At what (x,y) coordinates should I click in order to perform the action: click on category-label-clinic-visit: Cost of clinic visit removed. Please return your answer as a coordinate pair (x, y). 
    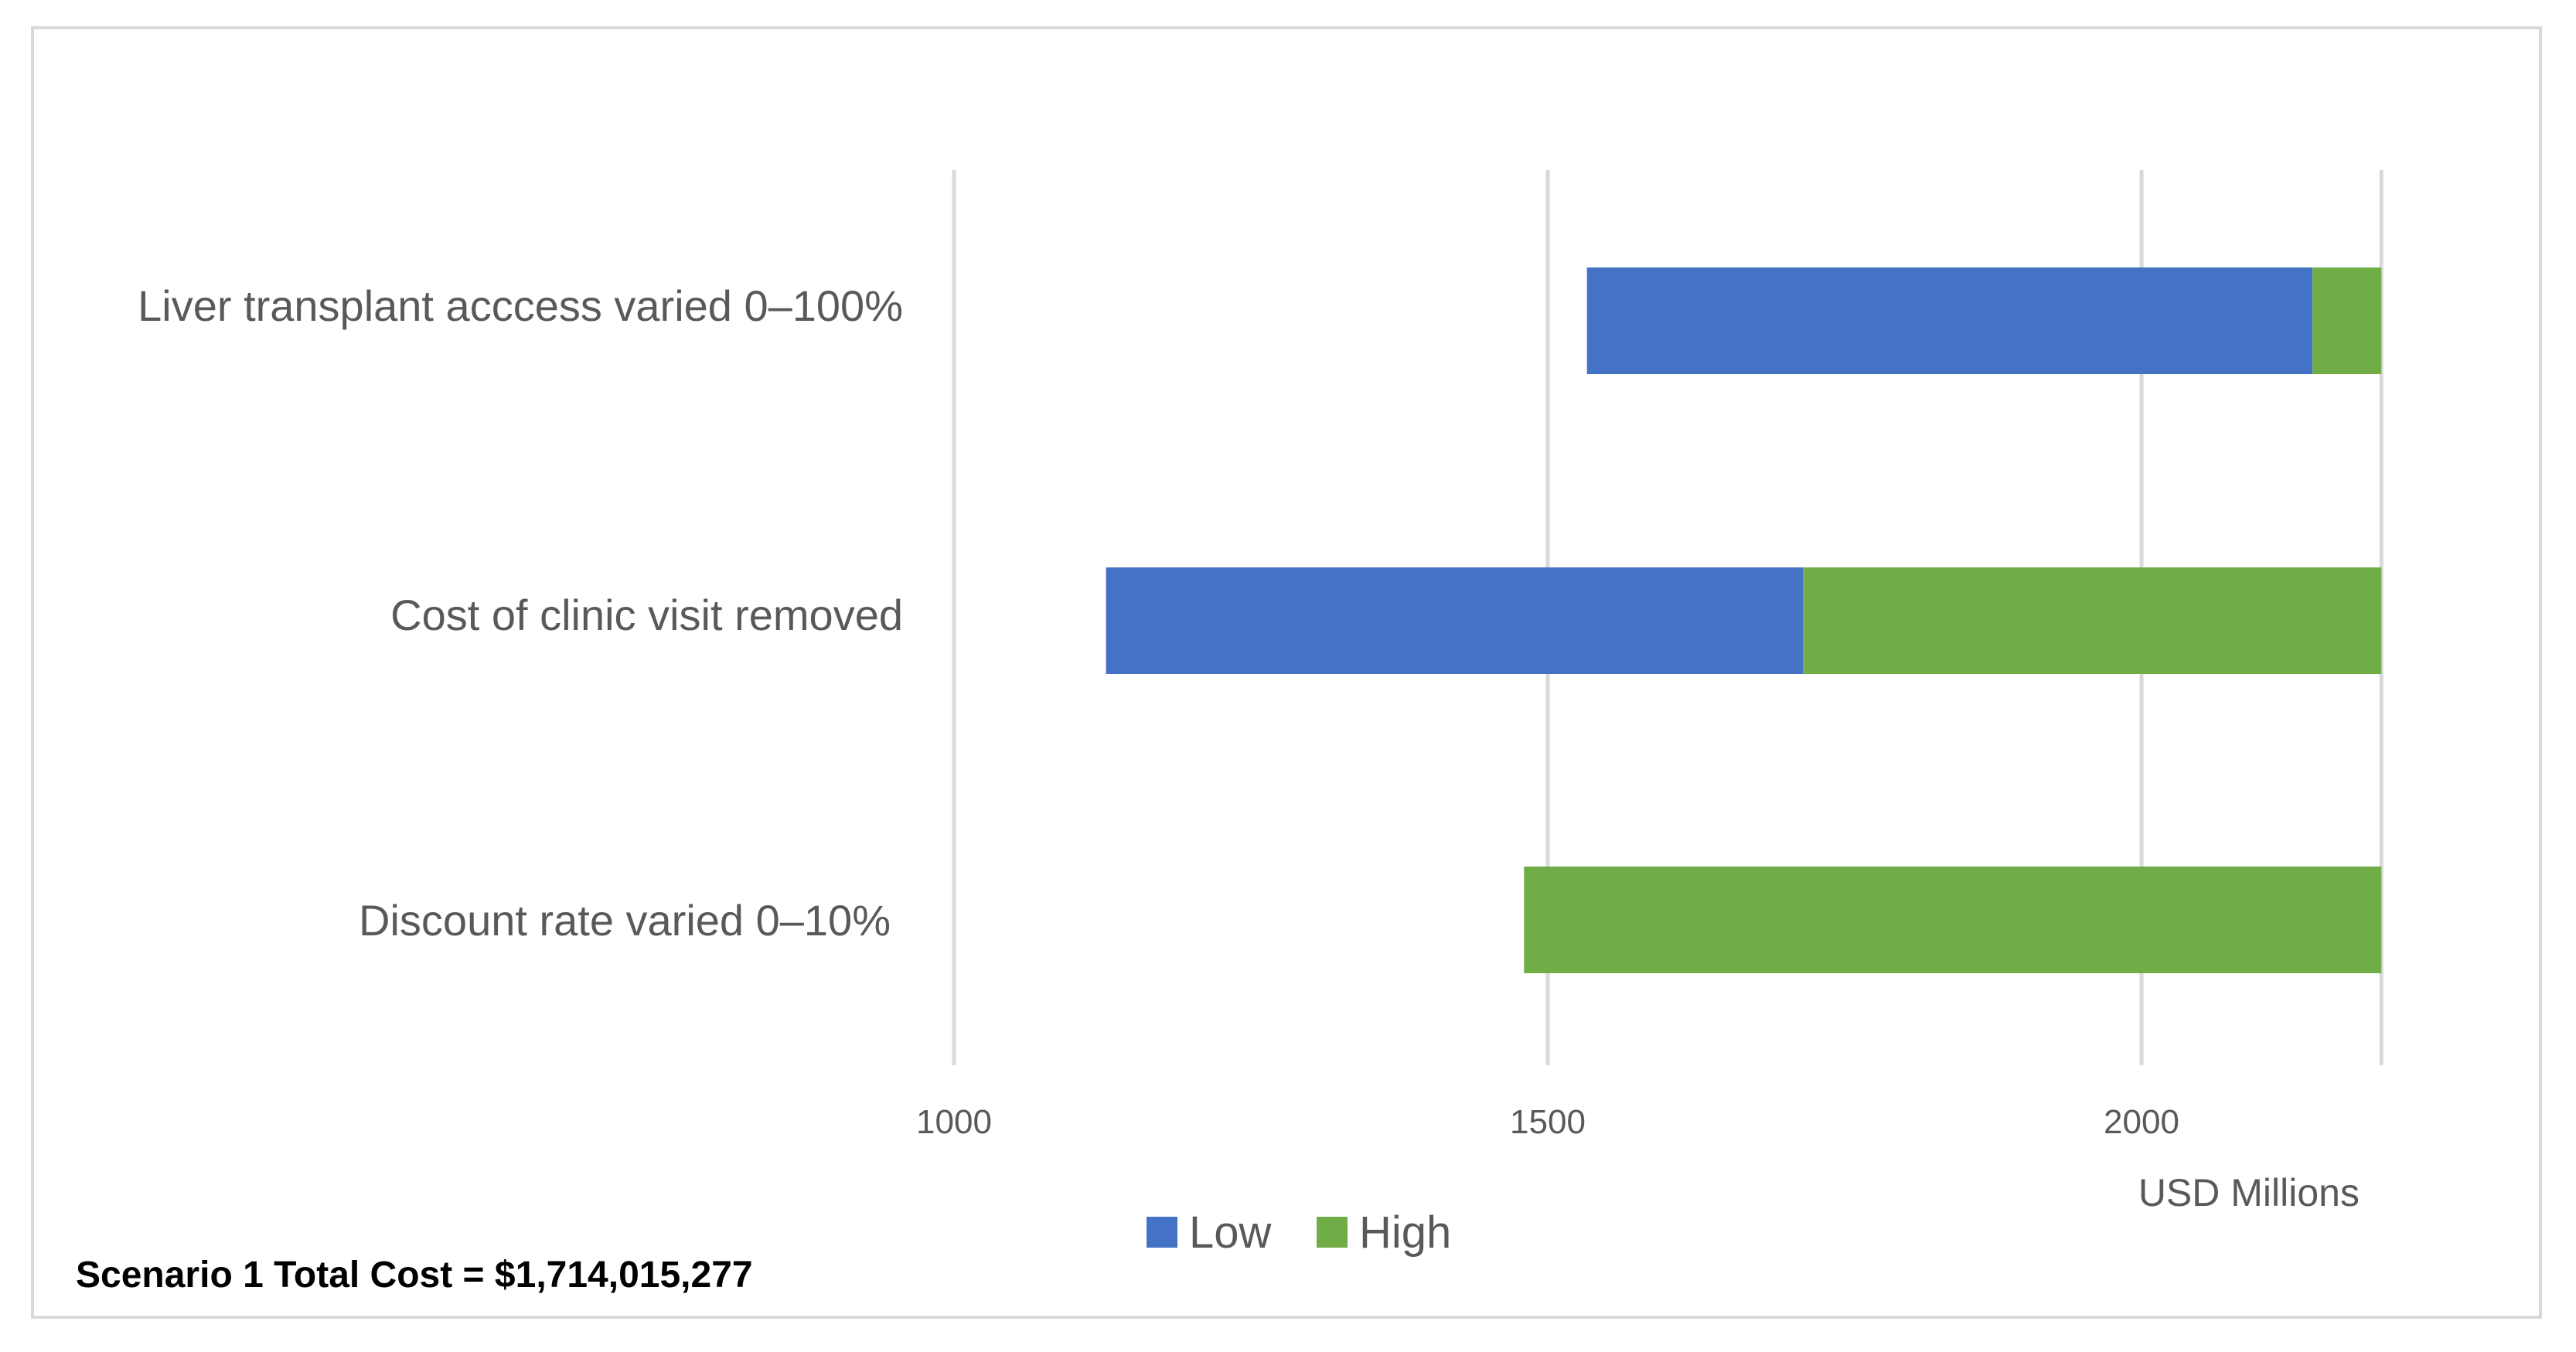
    Looking at the image, I should click on (646, 615).